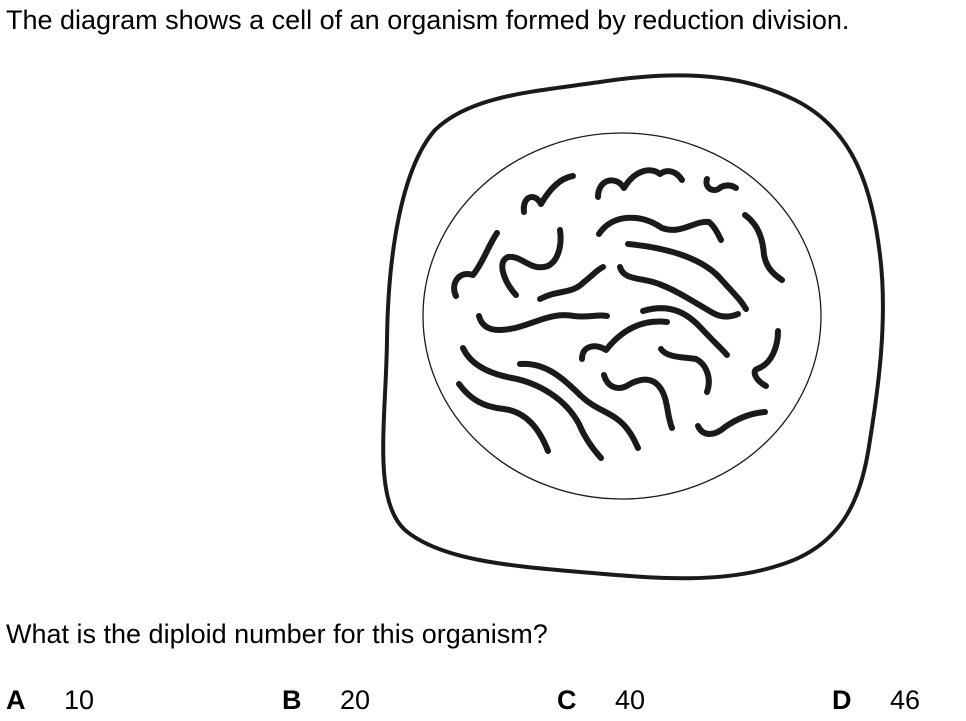 The height and width of the screenshot is (721, 966). What do you see at coordinates (79, 700) in the screenshot?
I see `option-value: 10` at bounding box center [79, 700].